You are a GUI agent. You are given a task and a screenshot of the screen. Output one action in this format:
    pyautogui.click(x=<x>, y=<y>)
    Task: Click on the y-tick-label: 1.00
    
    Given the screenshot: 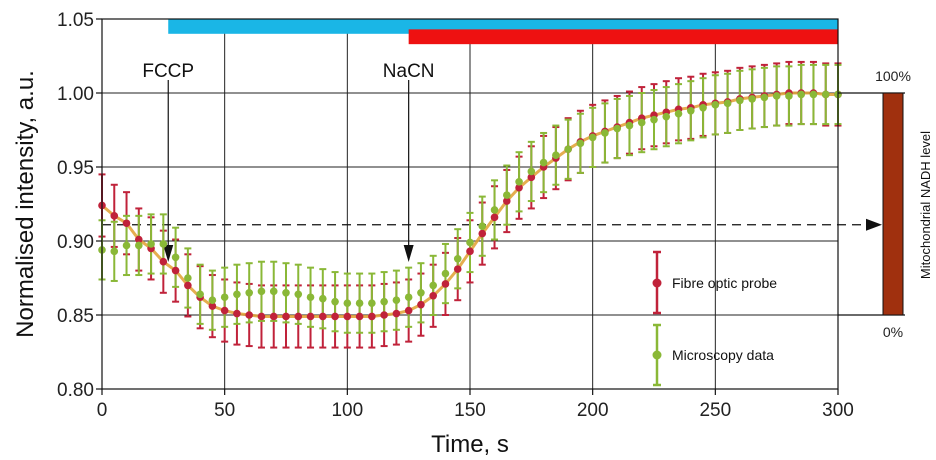 What is the action you would take?
    pyautogui.click(x=75, y=94)
    